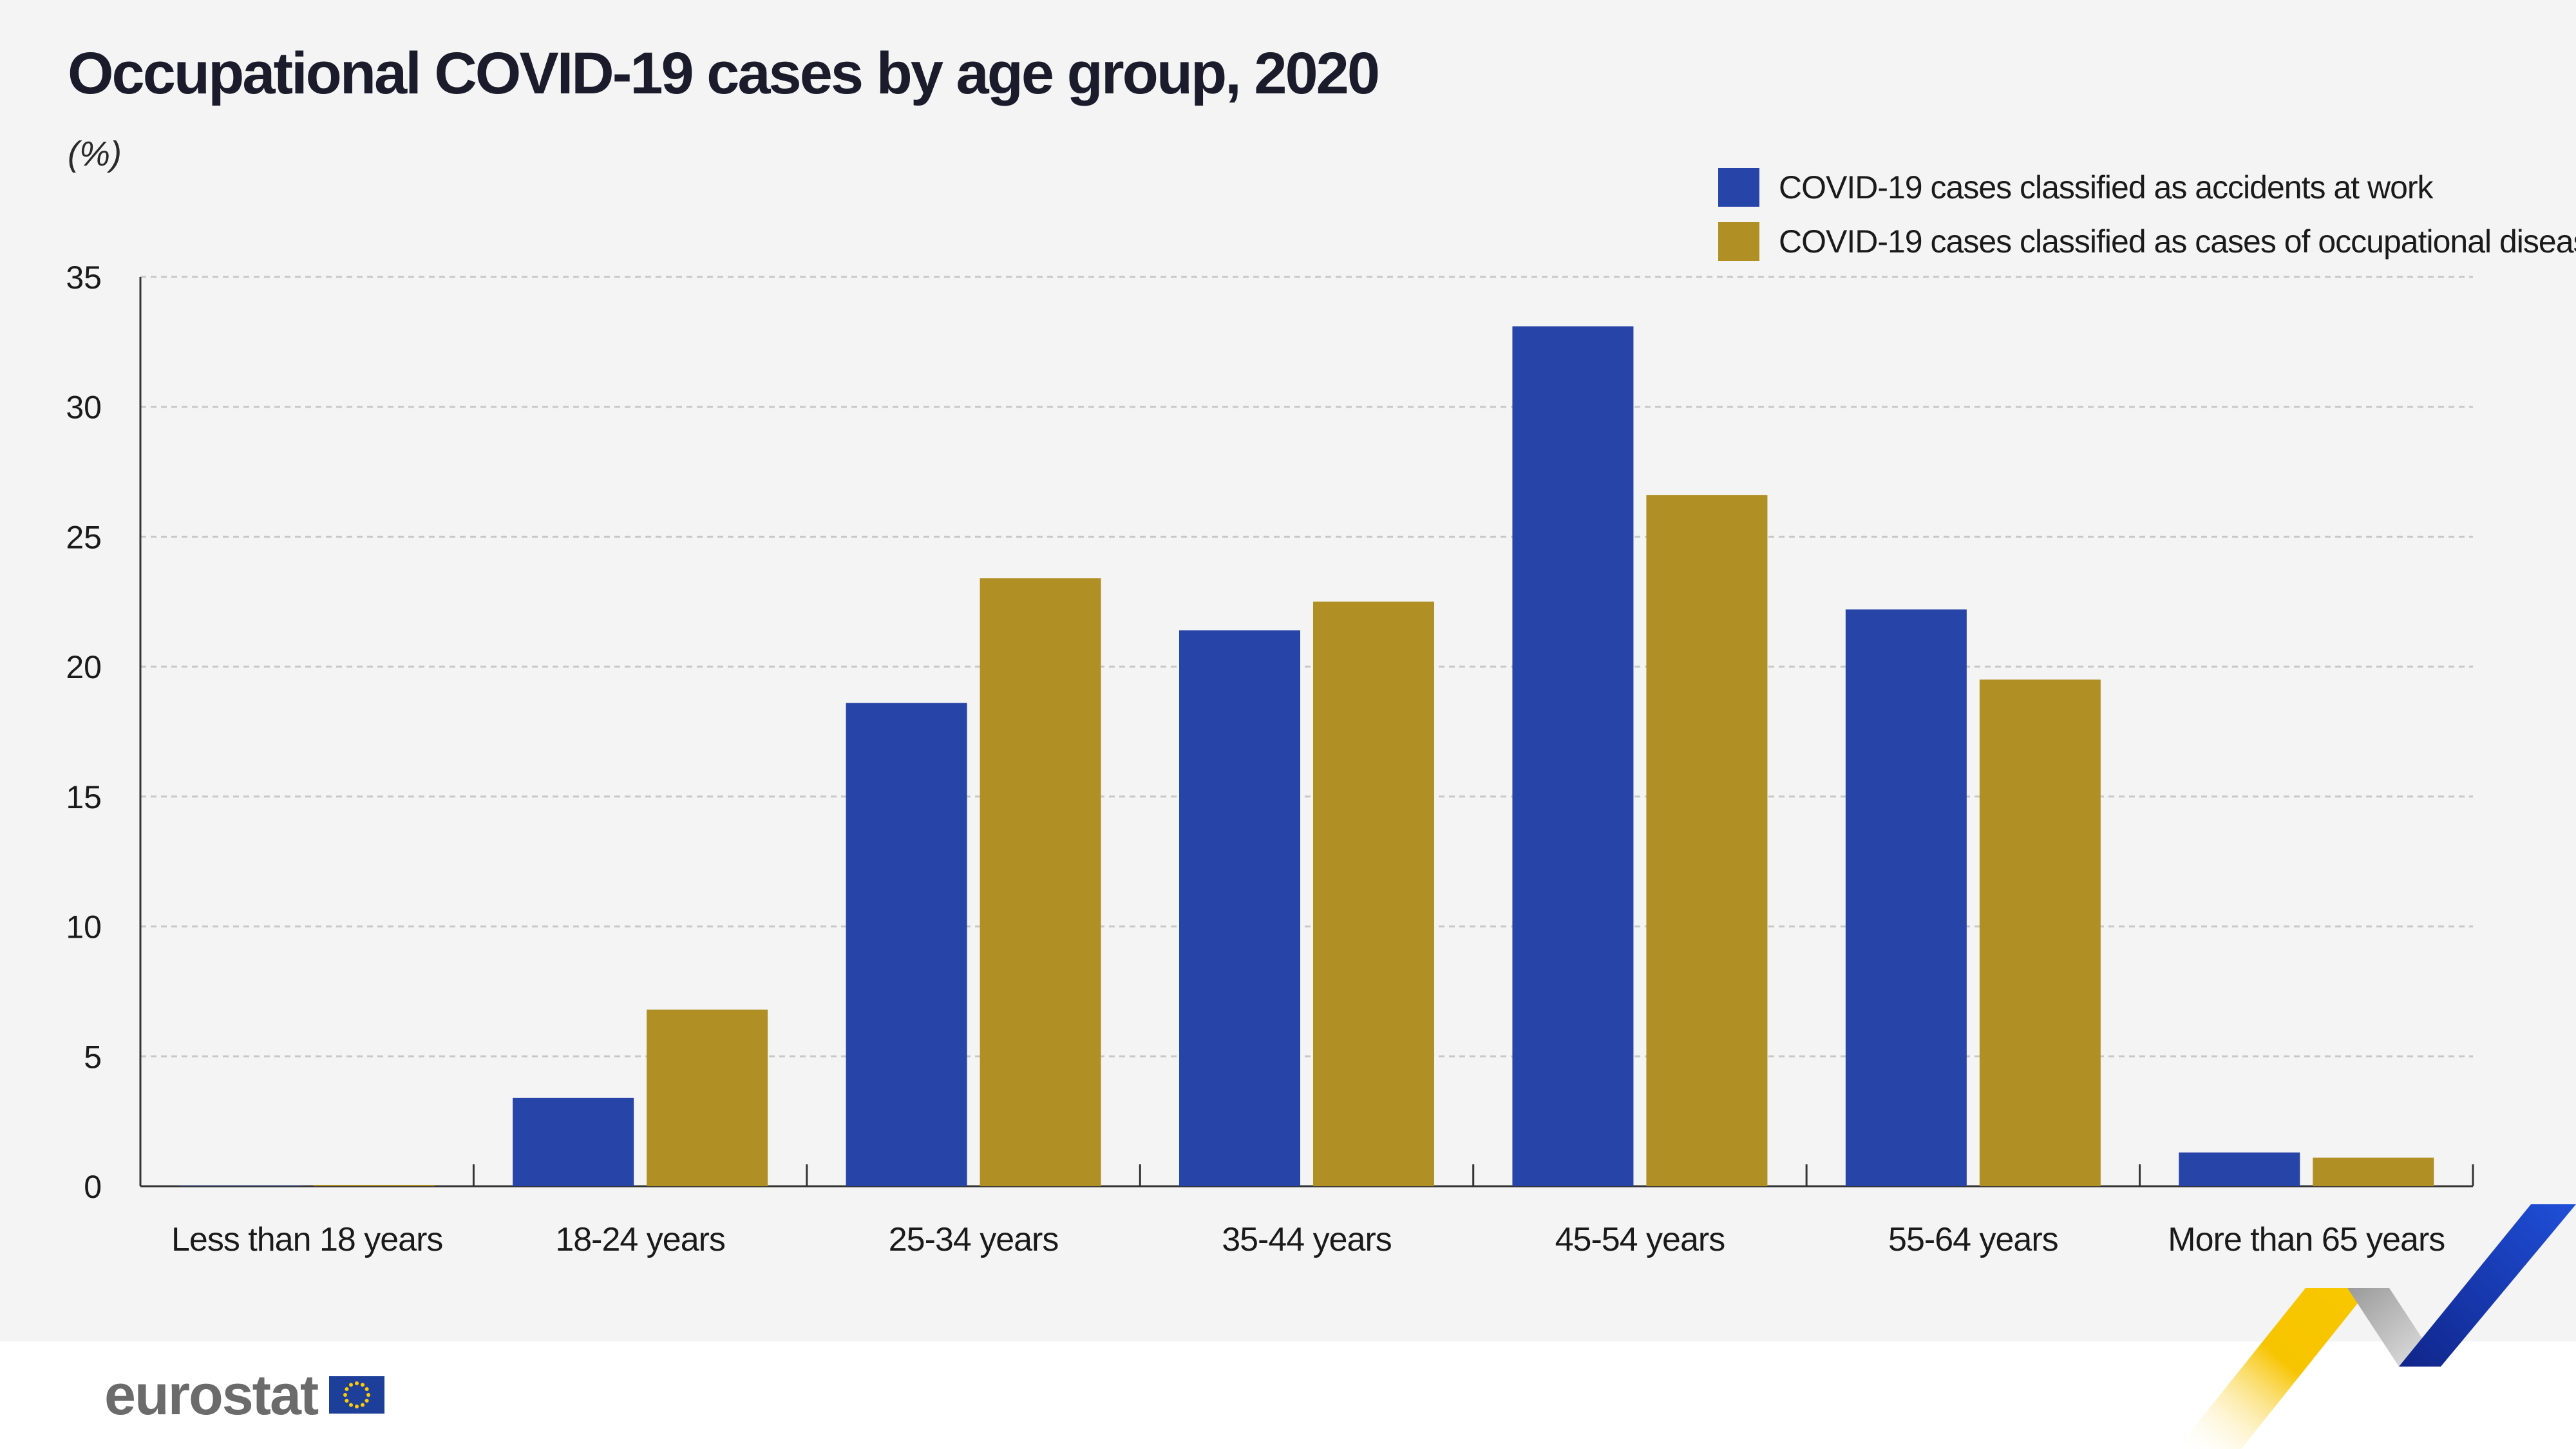 The image size is (2576, 1449). Describe the element at coordinates (84, 927) in the screenshot. I see `y-tick-label: 10` at that location.